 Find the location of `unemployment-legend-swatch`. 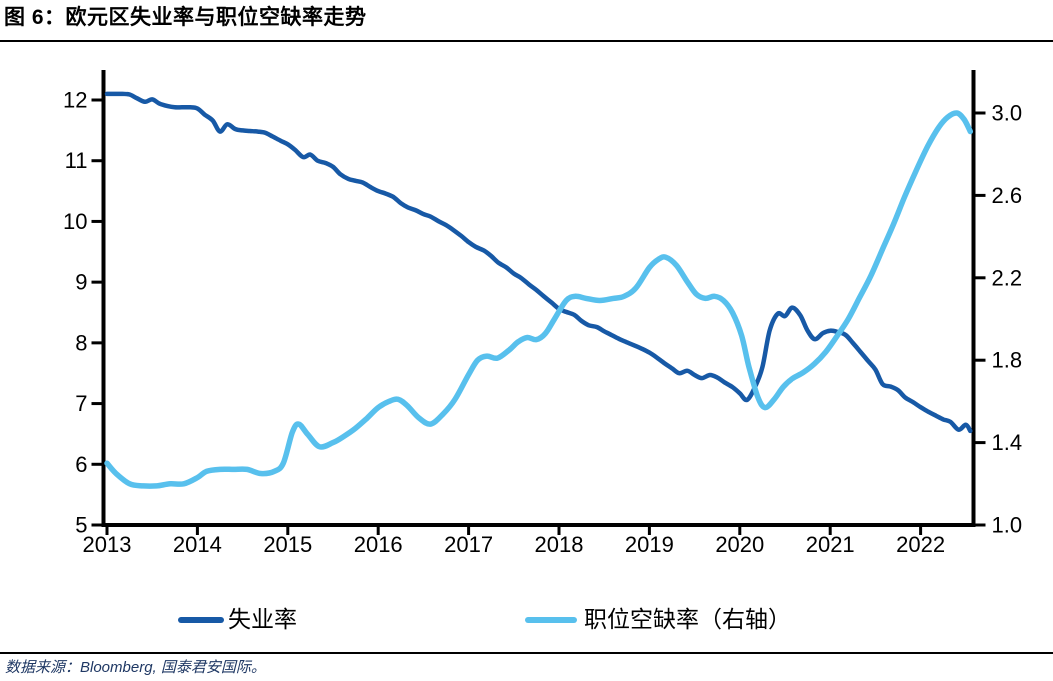

unemployment-legend-swatch is located at coordinates (201, 620).